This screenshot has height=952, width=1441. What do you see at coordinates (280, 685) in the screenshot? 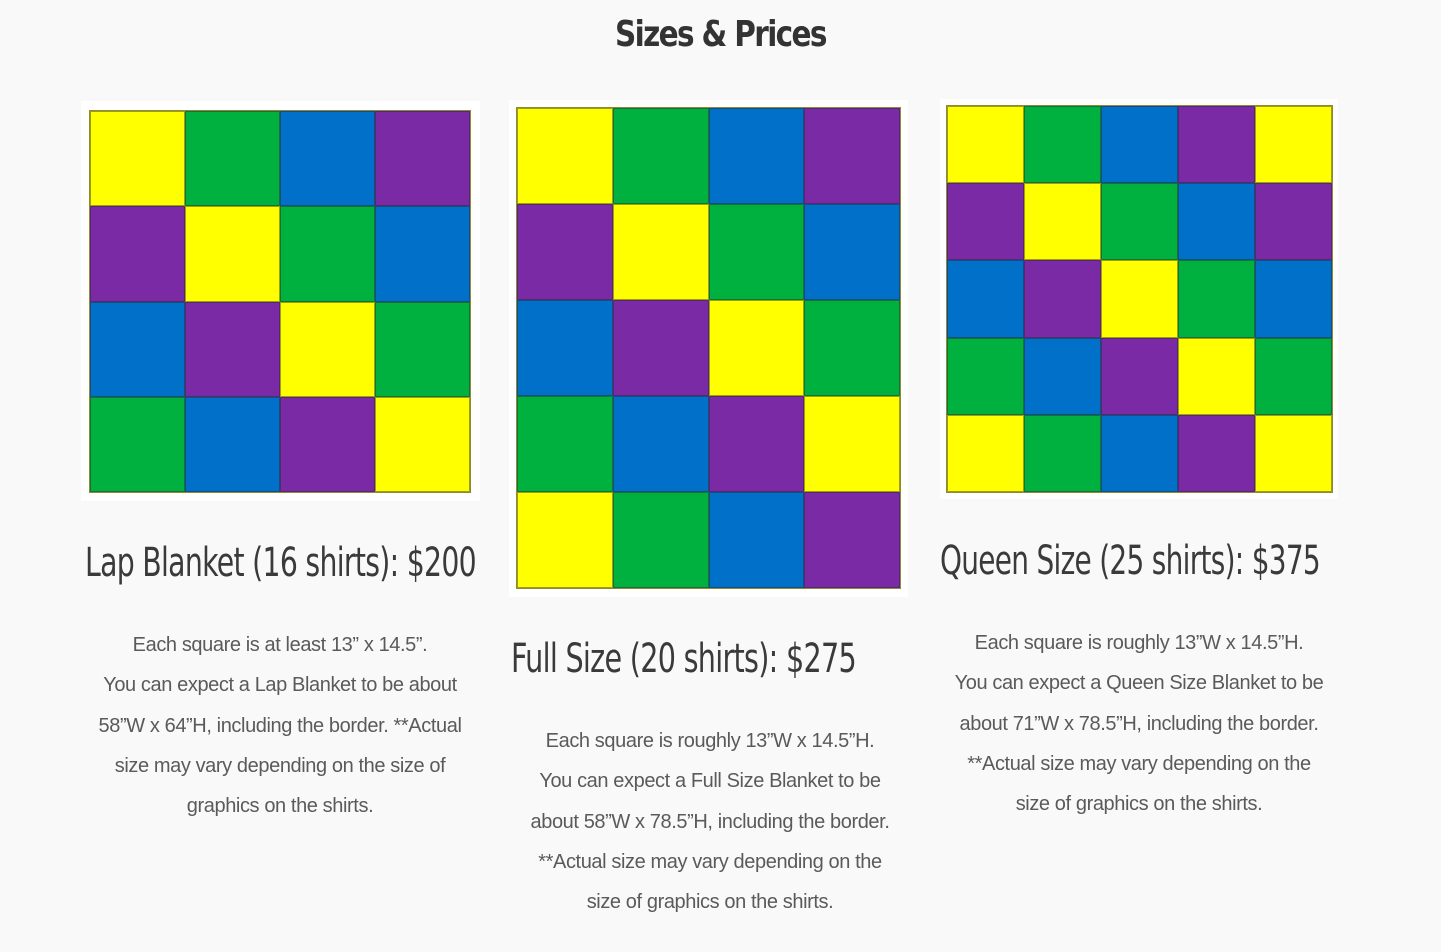
I see `description-line: You can expect a Lap Blanket to be about` at bounding box center [280, 685].